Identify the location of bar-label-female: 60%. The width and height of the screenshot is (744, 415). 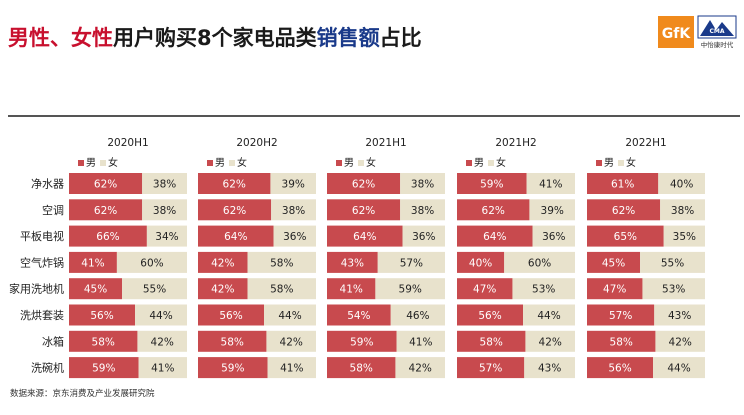
(151, 263).